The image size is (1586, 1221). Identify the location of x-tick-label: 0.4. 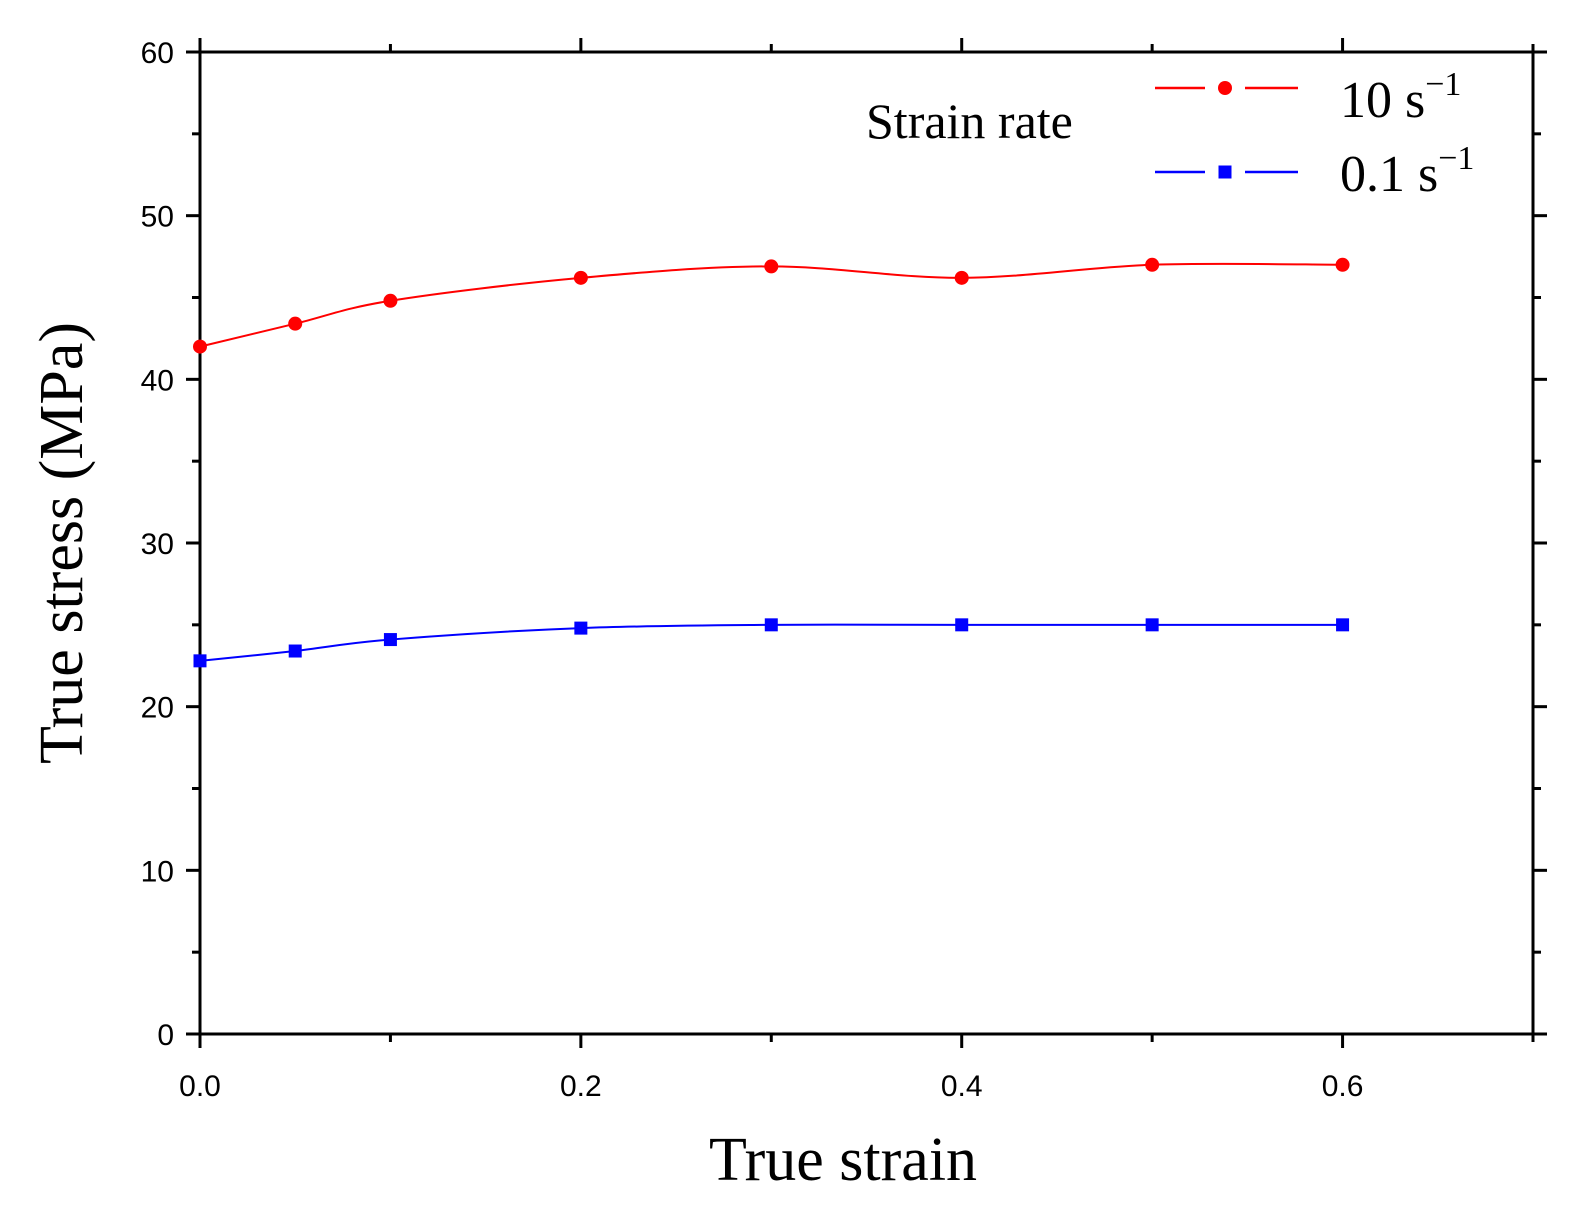
(962, 1086).